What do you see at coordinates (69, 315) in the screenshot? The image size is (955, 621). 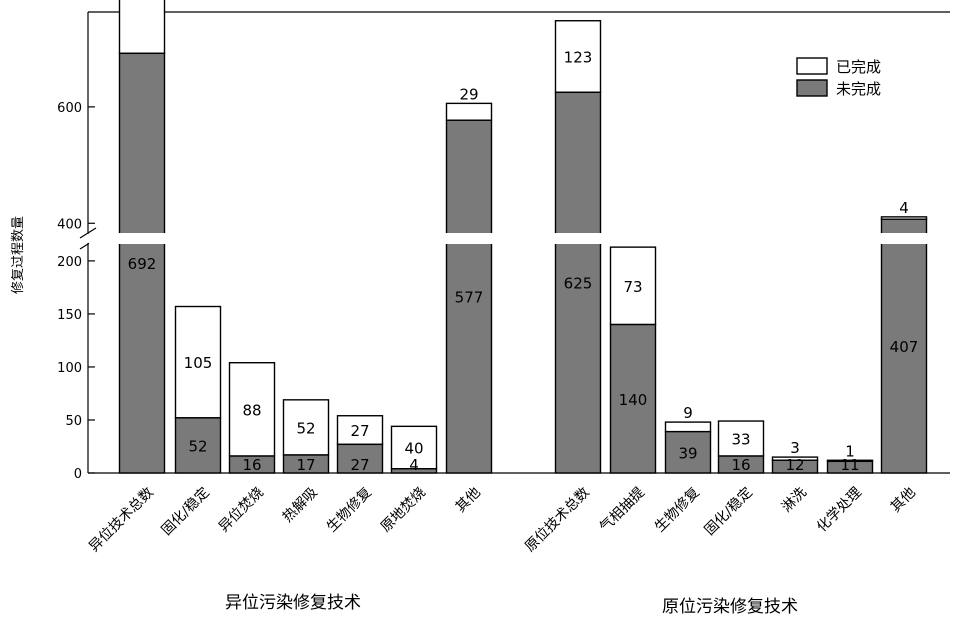 I see `y-tick-label: 150` at bounding box center [69, 315].